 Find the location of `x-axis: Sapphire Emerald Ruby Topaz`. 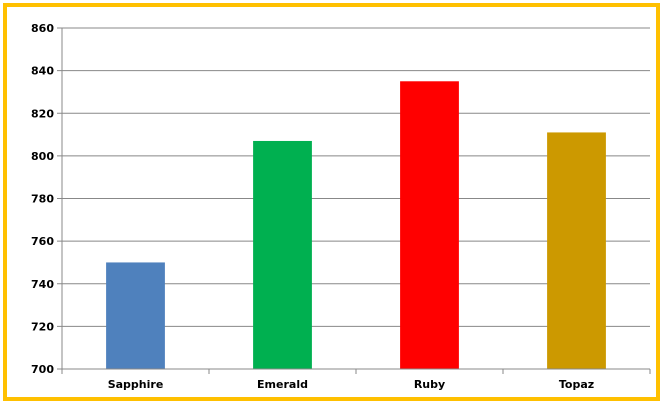

x-axis: Sapphire Emerald Ruby Topaz is located at coordinates (356, 379).